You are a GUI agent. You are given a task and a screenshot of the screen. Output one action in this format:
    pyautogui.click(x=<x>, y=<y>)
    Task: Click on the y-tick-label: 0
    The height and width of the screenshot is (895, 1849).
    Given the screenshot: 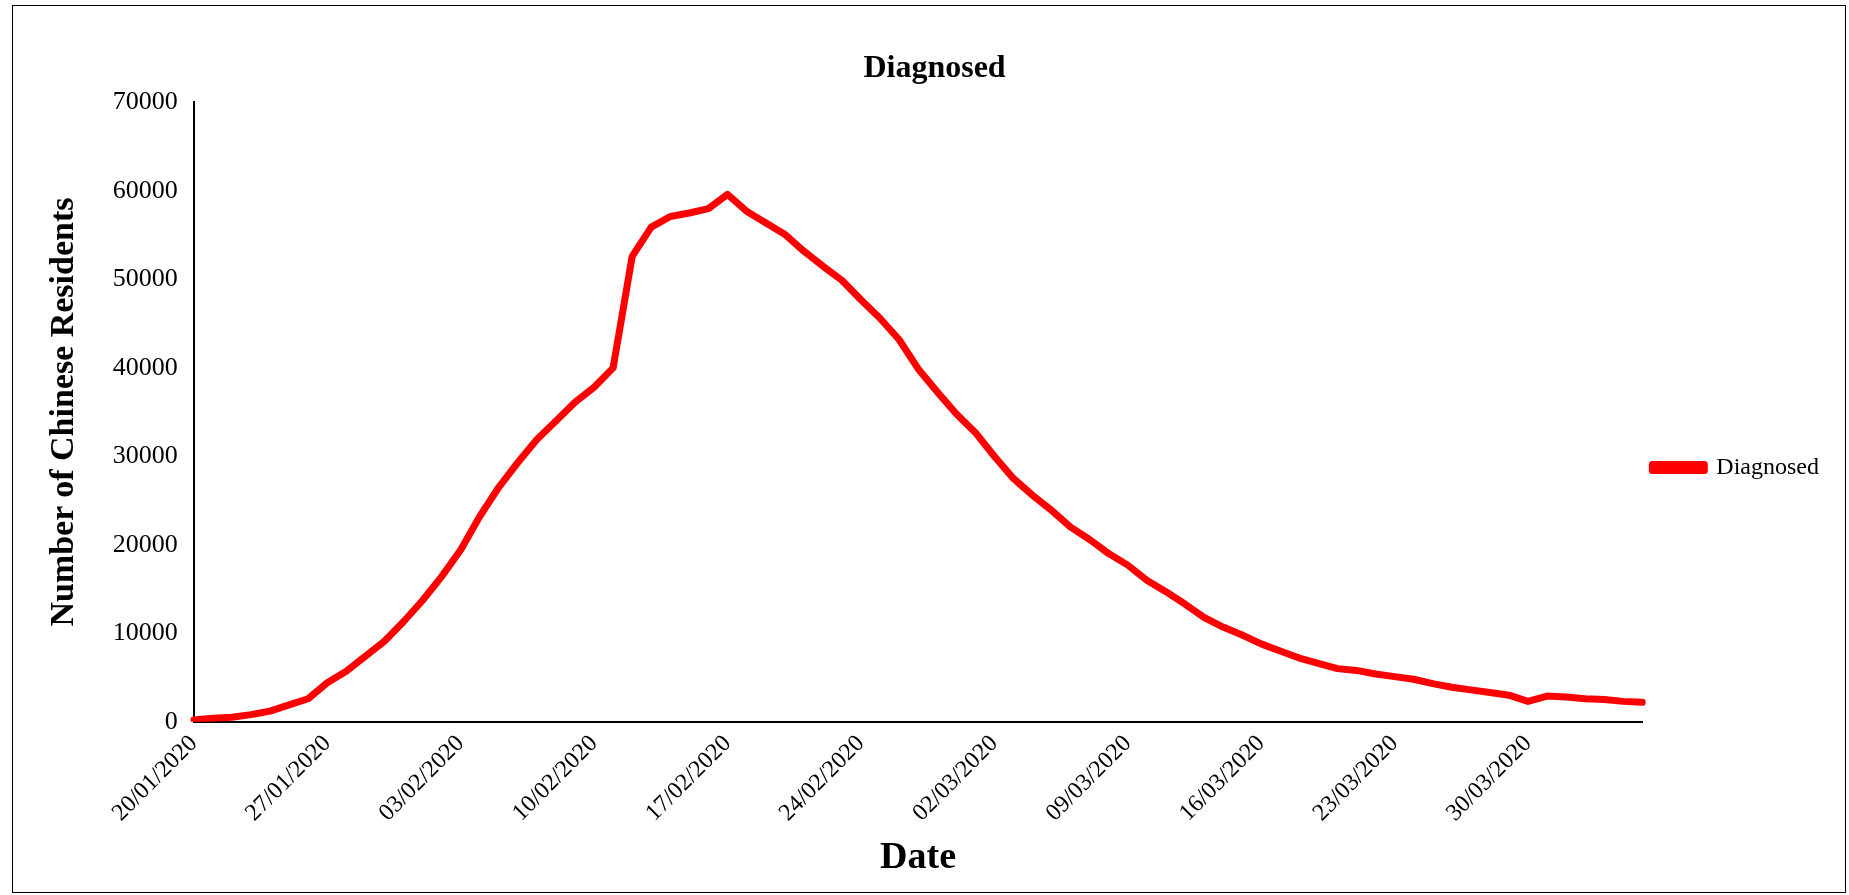 What is the action you would take?
    pyautogui.click(x=171, y=720)
    